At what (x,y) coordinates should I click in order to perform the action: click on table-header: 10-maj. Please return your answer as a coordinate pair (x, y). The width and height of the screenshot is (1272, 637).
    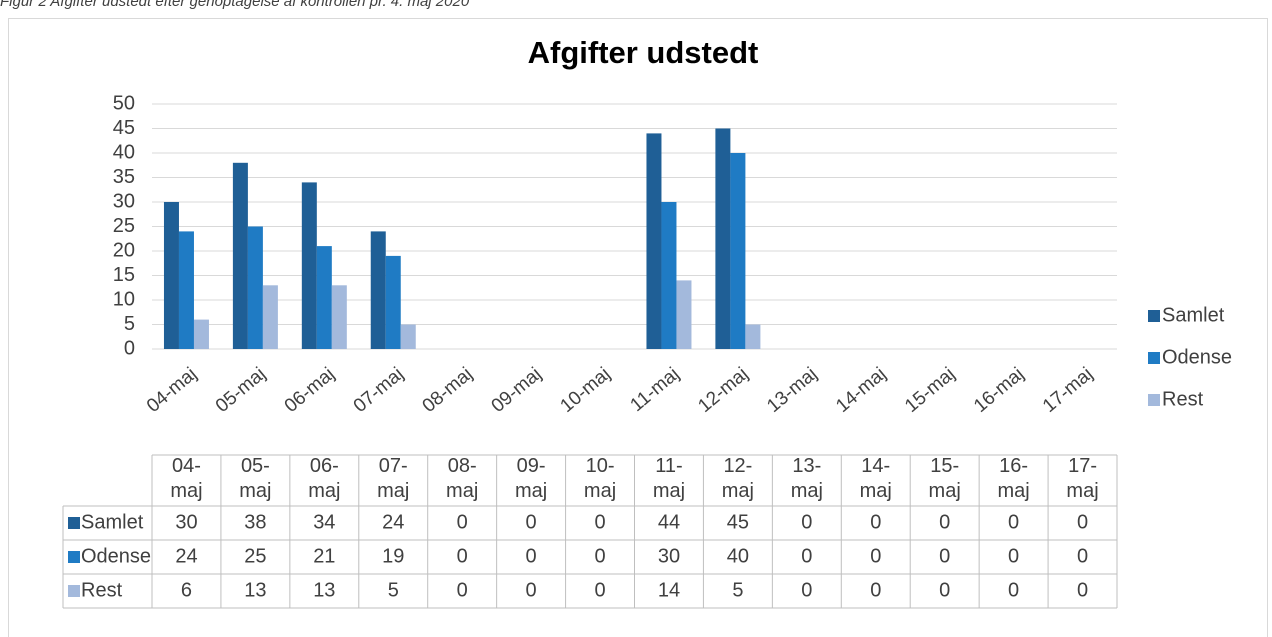
    Looking at the image, I should click on (600, 478).